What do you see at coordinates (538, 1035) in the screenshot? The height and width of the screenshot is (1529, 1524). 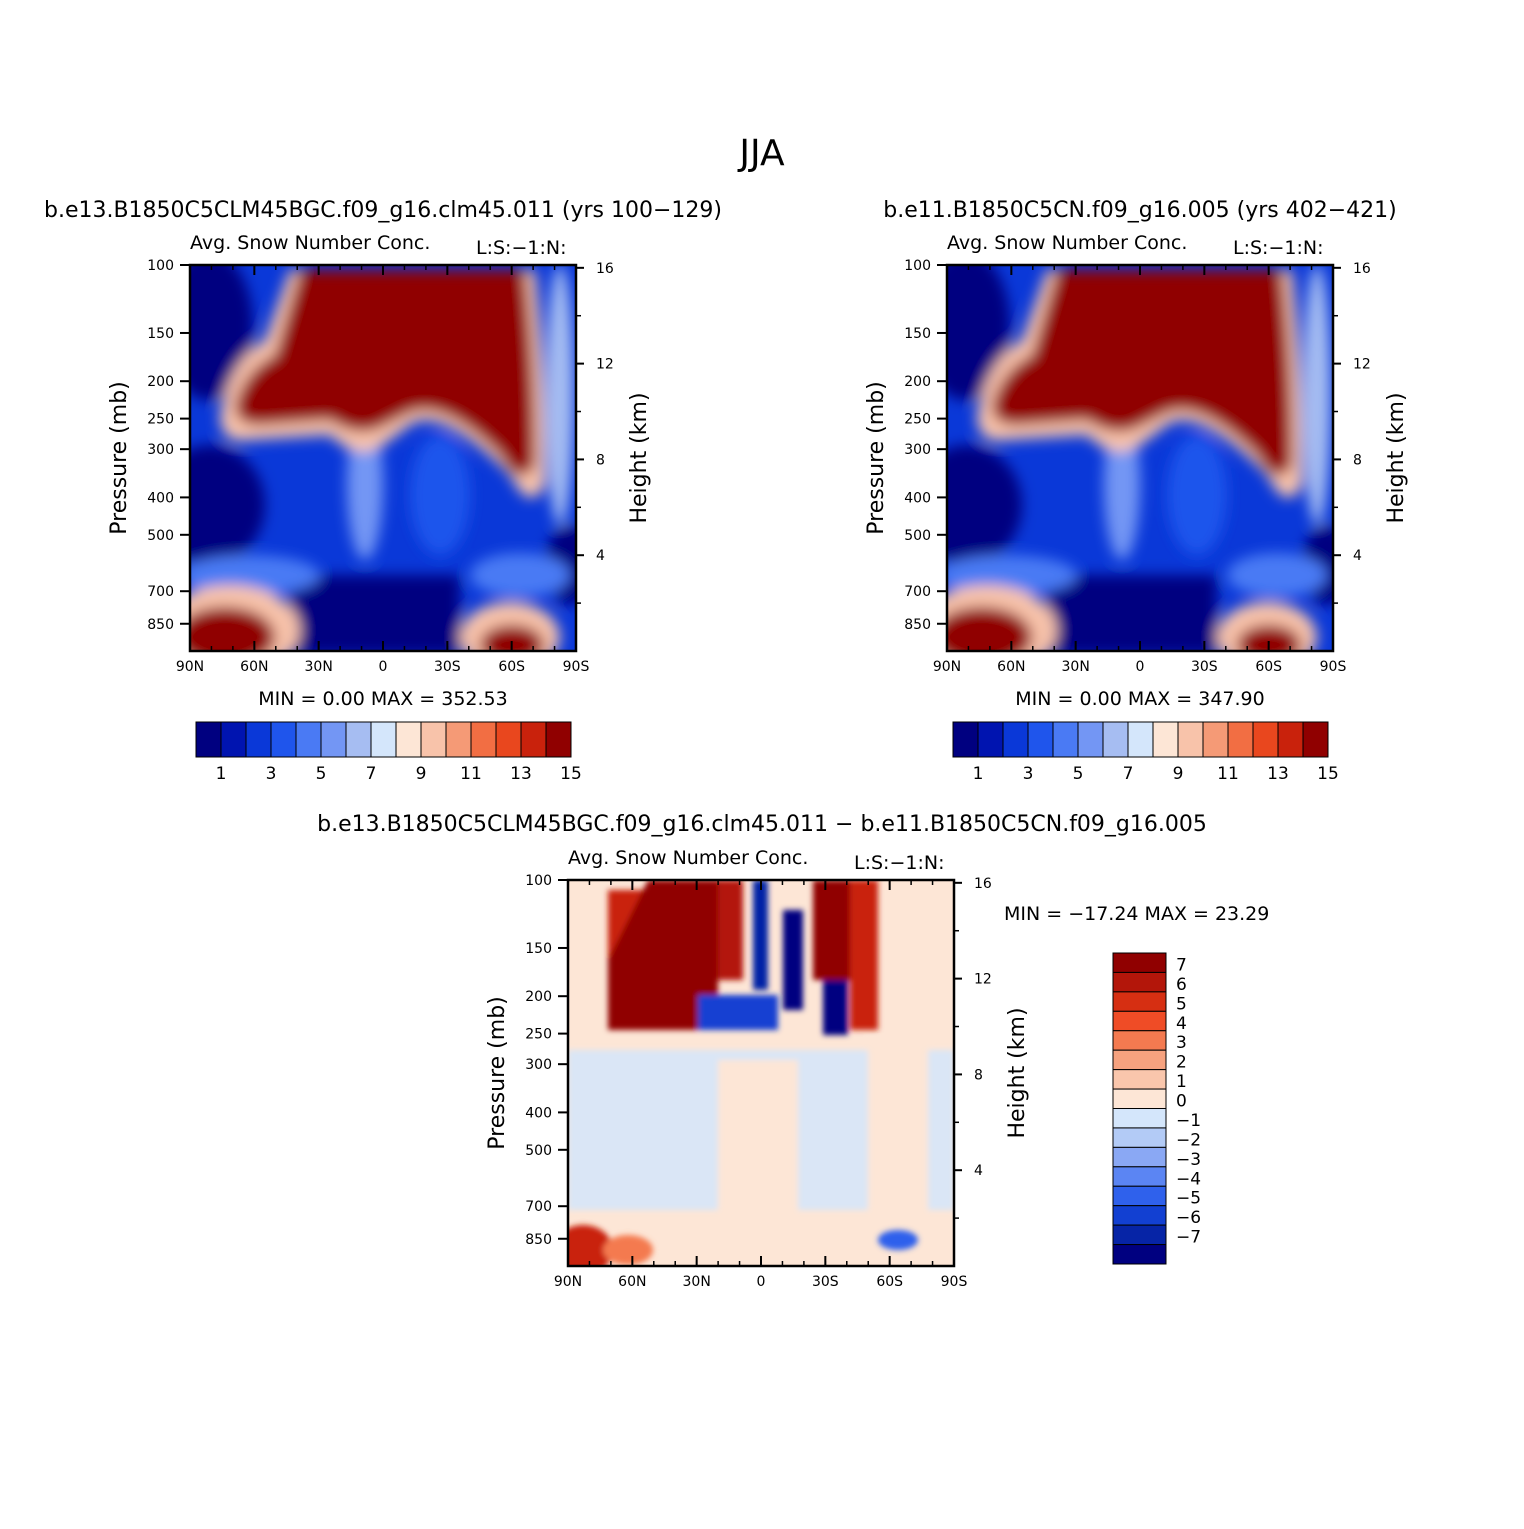 I see `y-tick-label: 250` at bounding box center [538, 1035].